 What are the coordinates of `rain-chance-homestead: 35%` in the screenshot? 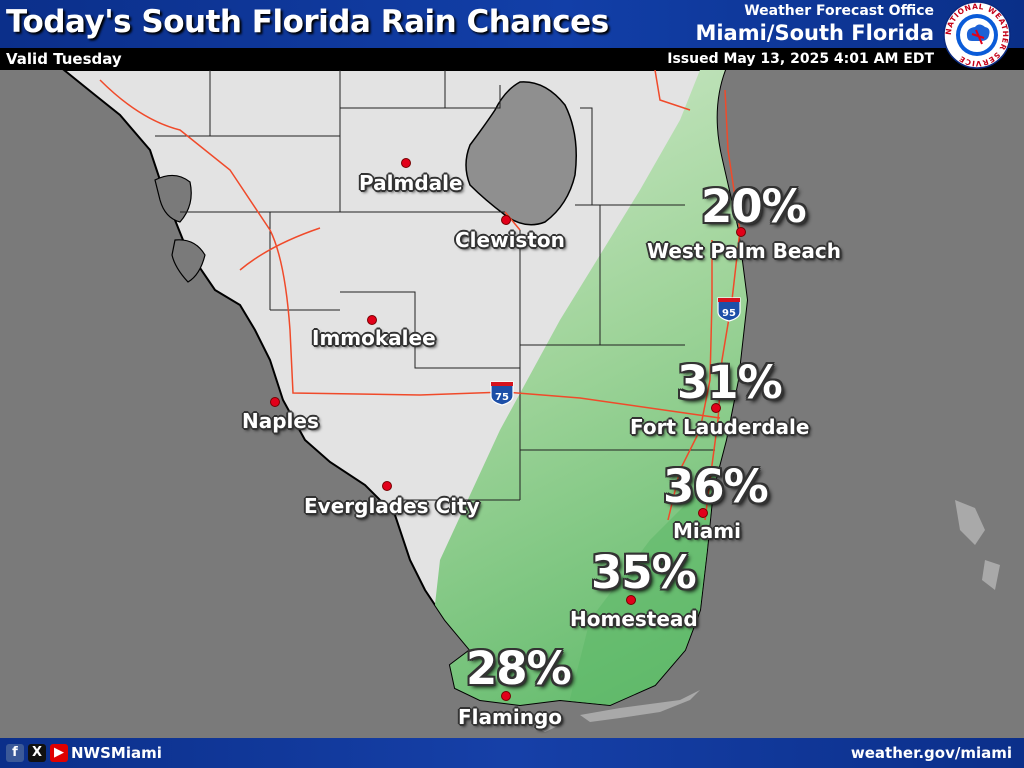 It's located at (644, 572).